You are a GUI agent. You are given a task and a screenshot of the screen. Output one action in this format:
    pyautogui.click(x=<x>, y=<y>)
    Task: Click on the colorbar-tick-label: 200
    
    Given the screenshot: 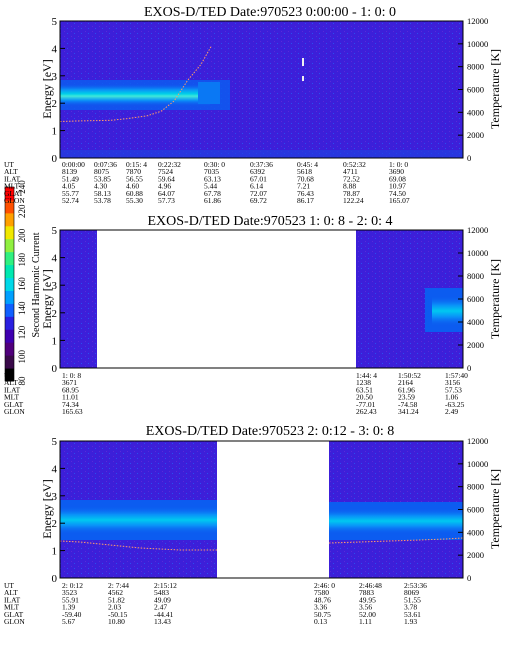 What is the action you would take?
    pyautogui.click(x=22, y=235)
    